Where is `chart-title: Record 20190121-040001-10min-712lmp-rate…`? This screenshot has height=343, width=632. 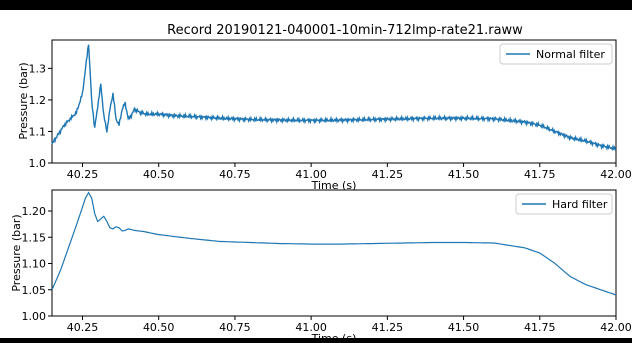 chart-title: Record 20190121-040001-10min-712lmp-rate… is located at coordinates (345, 30).